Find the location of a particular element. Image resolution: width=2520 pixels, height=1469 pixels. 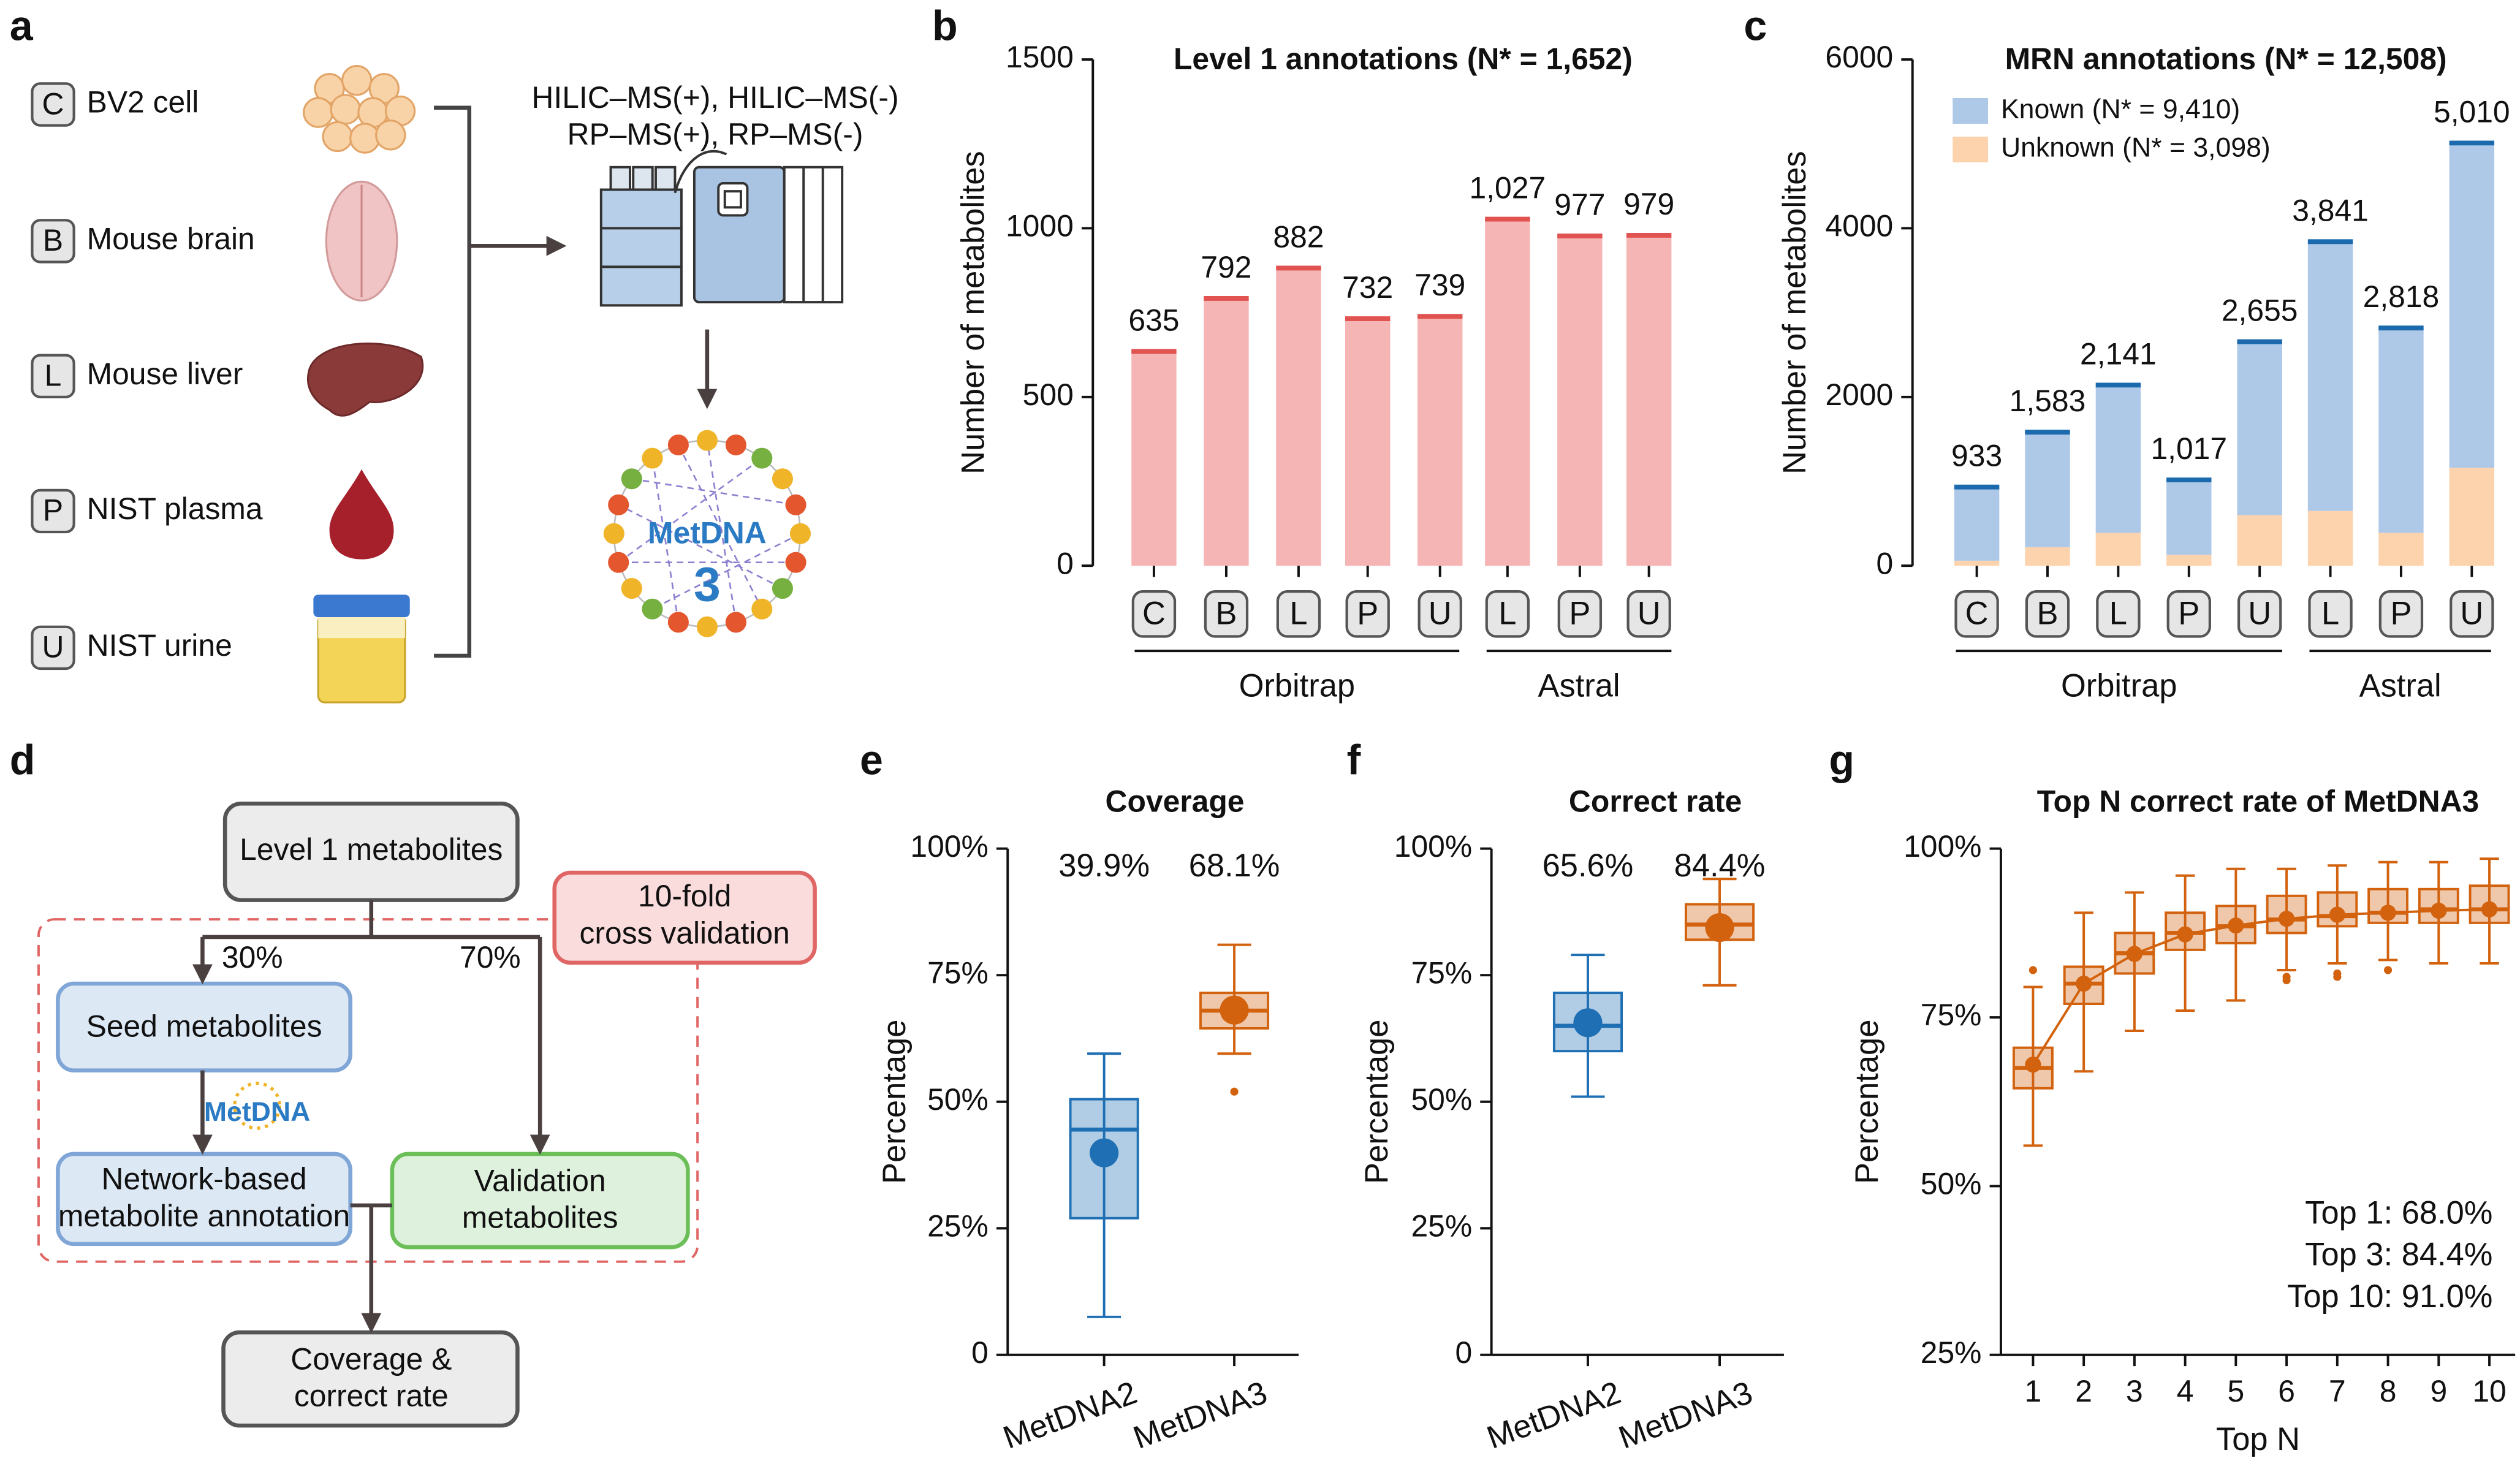

node-label: Validation is located at coordinates (540, 1180).